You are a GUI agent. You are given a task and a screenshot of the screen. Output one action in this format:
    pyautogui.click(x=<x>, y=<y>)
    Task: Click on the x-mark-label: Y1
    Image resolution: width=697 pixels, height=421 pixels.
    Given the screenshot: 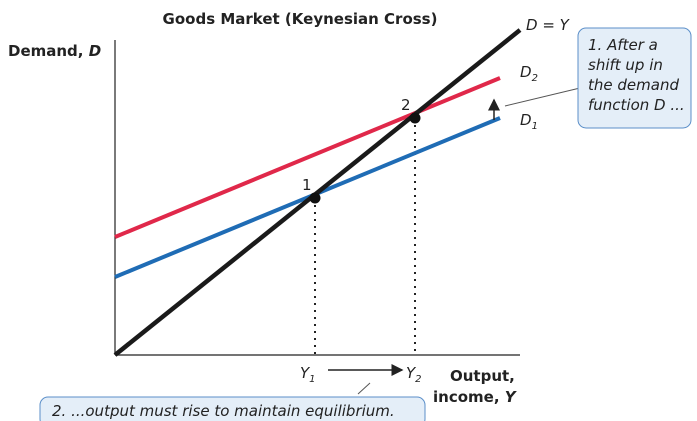 What is the action you would take?
    pyautogui.click(x=308, y=374)
    